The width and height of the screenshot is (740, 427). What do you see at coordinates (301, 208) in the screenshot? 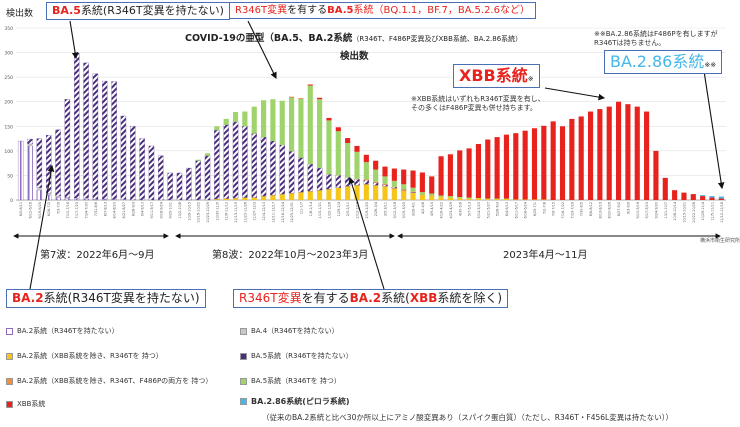
I see `x-tick-label: 1/1-1/7` at bounding box center [301, 208].